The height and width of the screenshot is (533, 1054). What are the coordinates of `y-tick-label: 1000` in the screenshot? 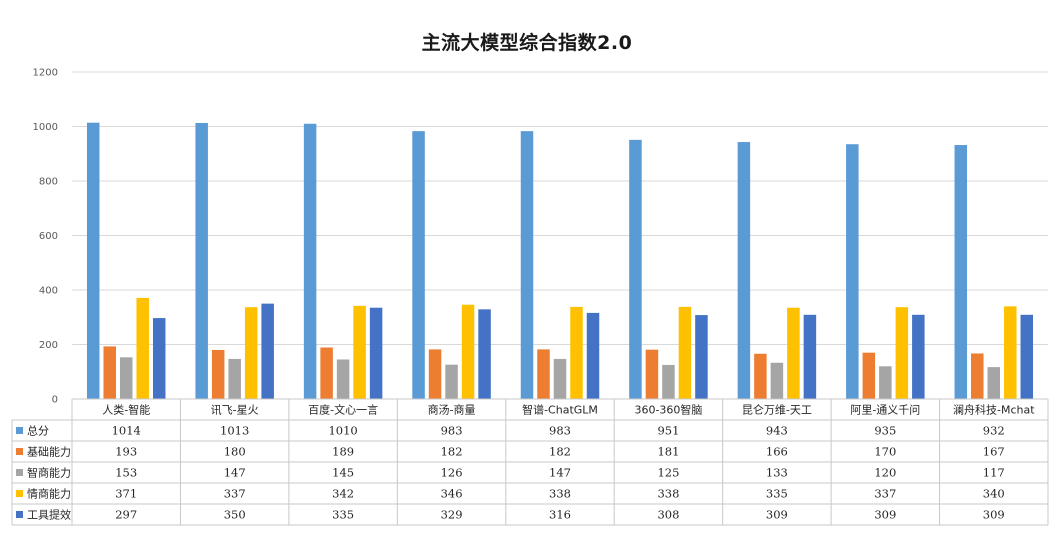 It's located at (45, 127).